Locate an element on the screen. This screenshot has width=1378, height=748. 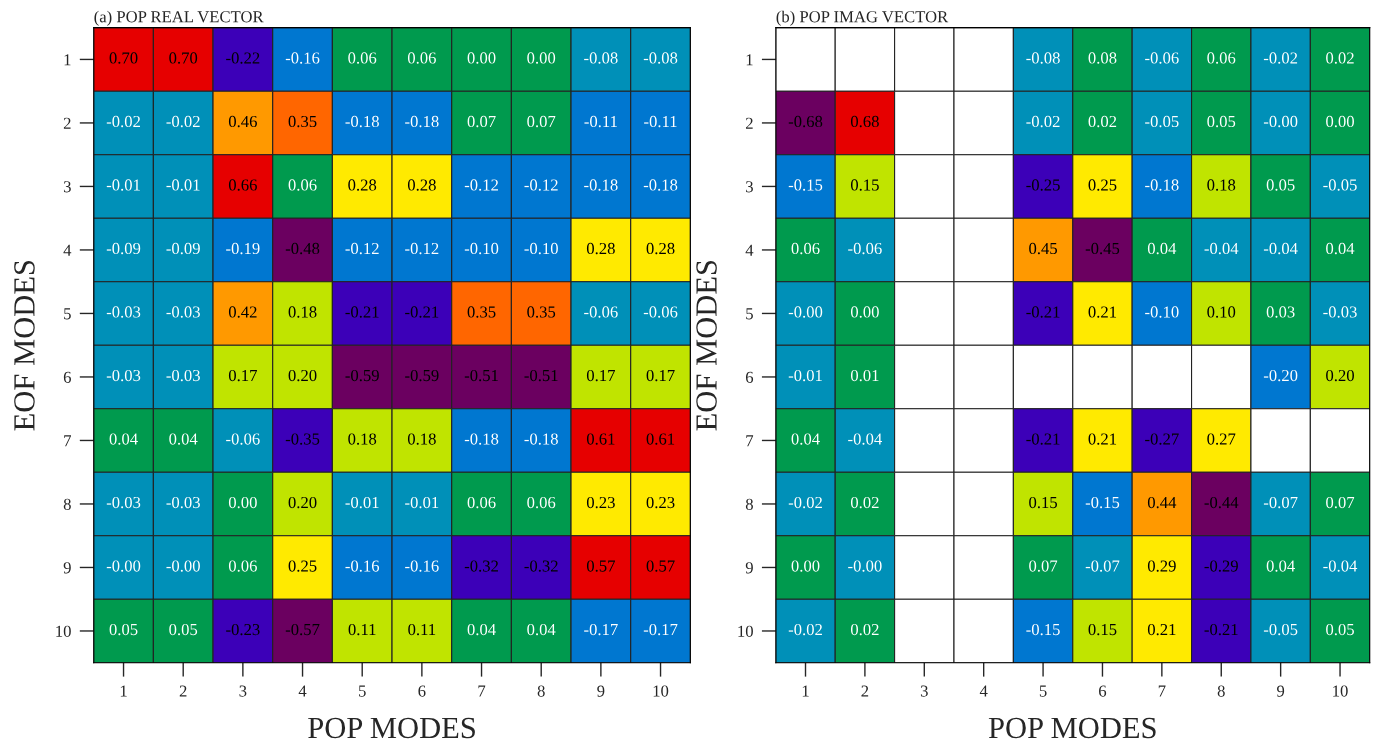
data-label: -0.19 is located at coordinates (243, 248).